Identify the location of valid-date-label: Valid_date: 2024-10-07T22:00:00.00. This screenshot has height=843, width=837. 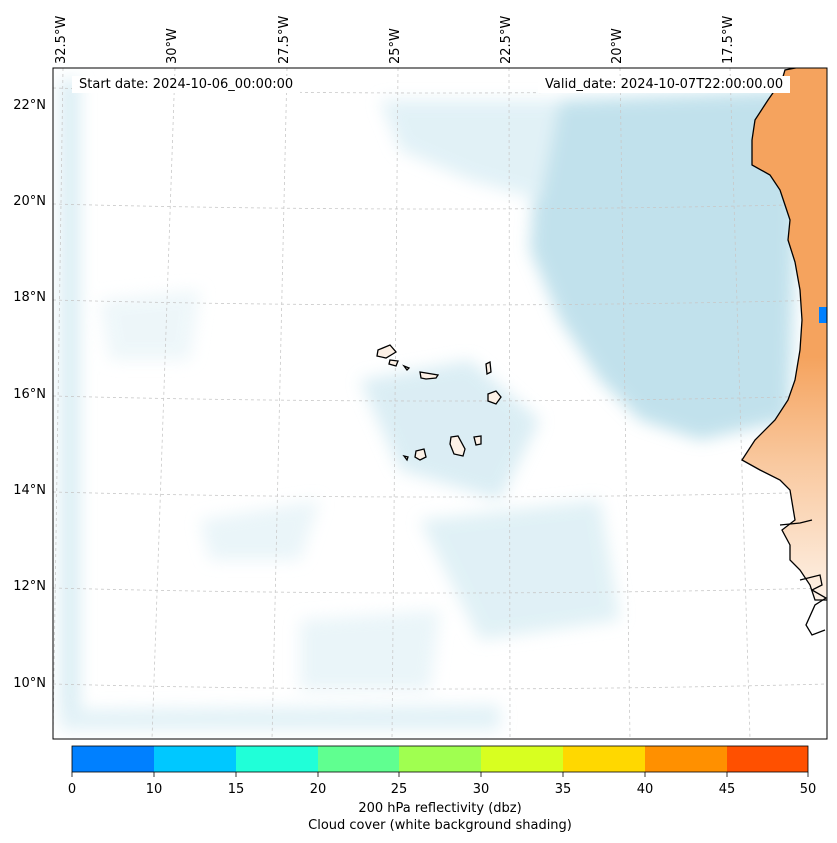
(664, 84).